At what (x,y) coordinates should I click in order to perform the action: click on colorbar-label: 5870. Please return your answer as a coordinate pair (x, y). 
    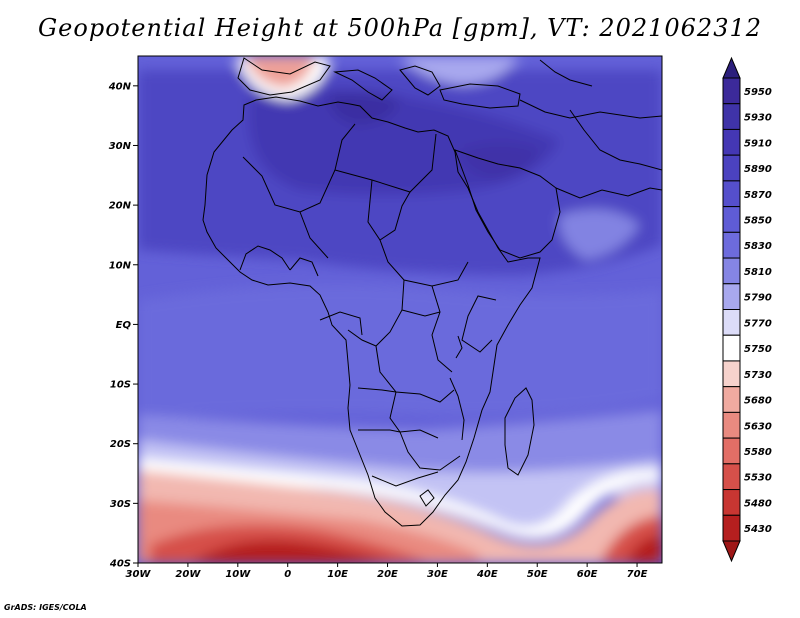
    Looking at the image, I should click on (758, 195).